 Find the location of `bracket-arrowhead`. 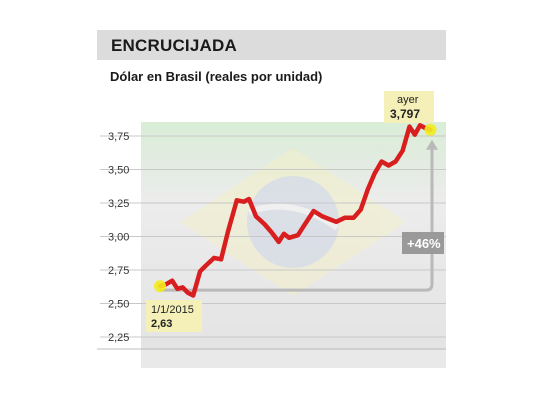

bracket-arrowhead is located at coordinates (432, 144).